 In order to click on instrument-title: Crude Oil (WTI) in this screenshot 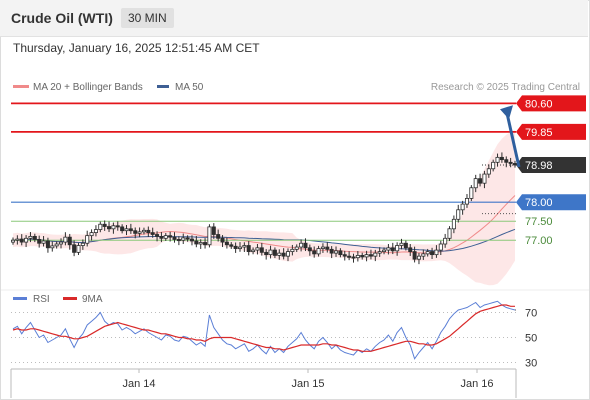, I will do `click(62, 18)`.